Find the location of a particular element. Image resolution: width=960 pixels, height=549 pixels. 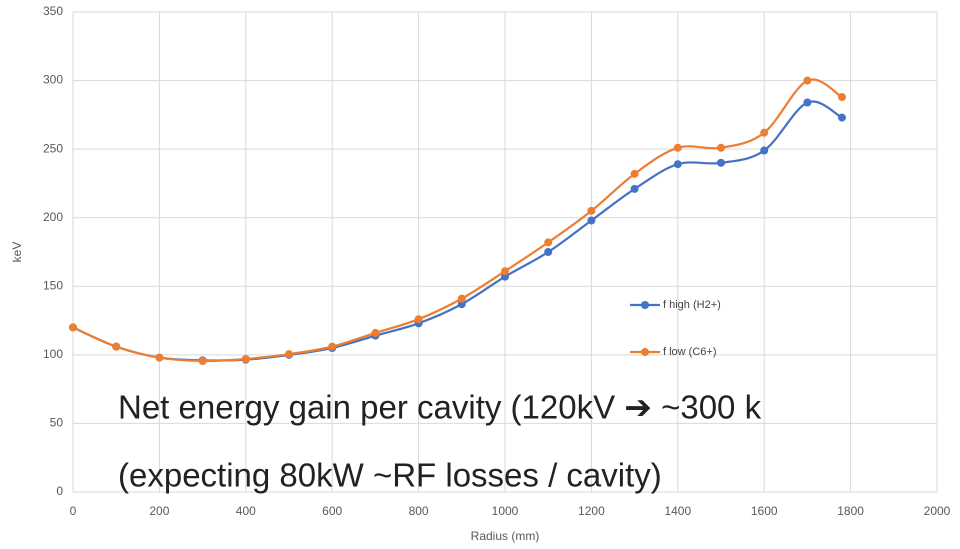

y-tick-label: 100 is located at coordinates (53, 354).